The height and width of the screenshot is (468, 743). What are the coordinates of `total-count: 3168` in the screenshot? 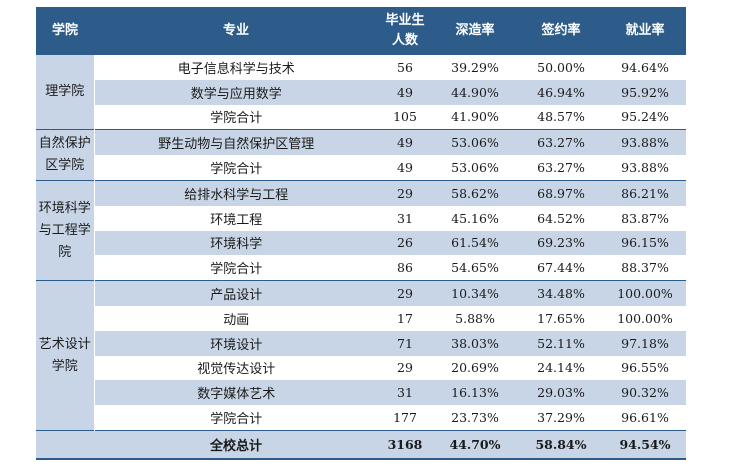 It's located at (405, 444).